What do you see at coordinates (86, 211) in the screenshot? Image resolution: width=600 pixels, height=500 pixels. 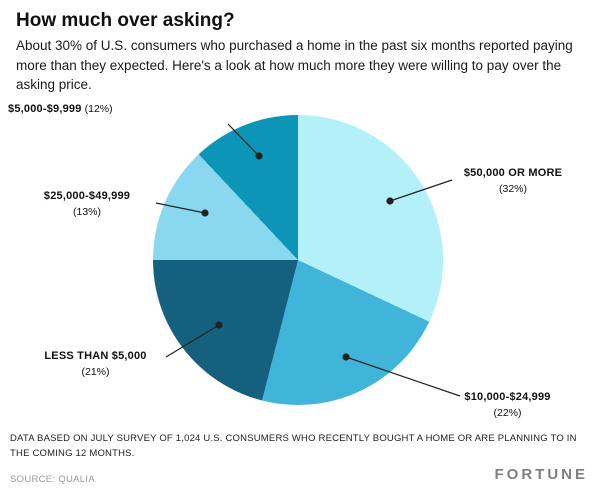 I see `slice-percent: (13%)` at bounding box center [86, 211].